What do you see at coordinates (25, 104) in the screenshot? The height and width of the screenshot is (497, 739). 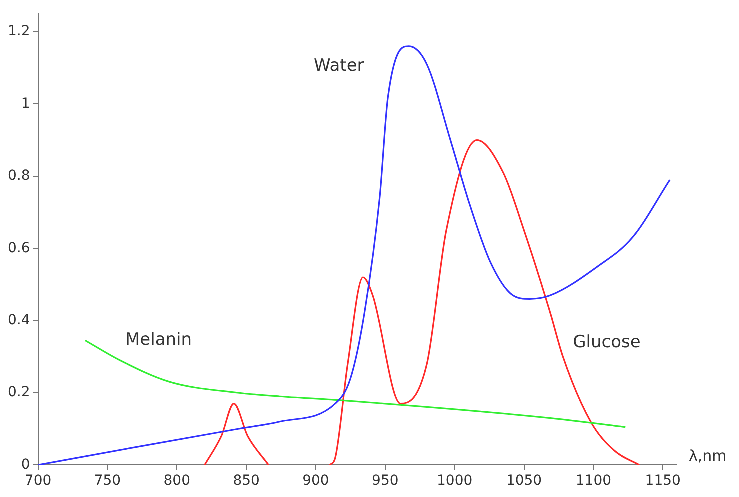 I see `y-tick-label: 1` at bounding box center [25, 104].